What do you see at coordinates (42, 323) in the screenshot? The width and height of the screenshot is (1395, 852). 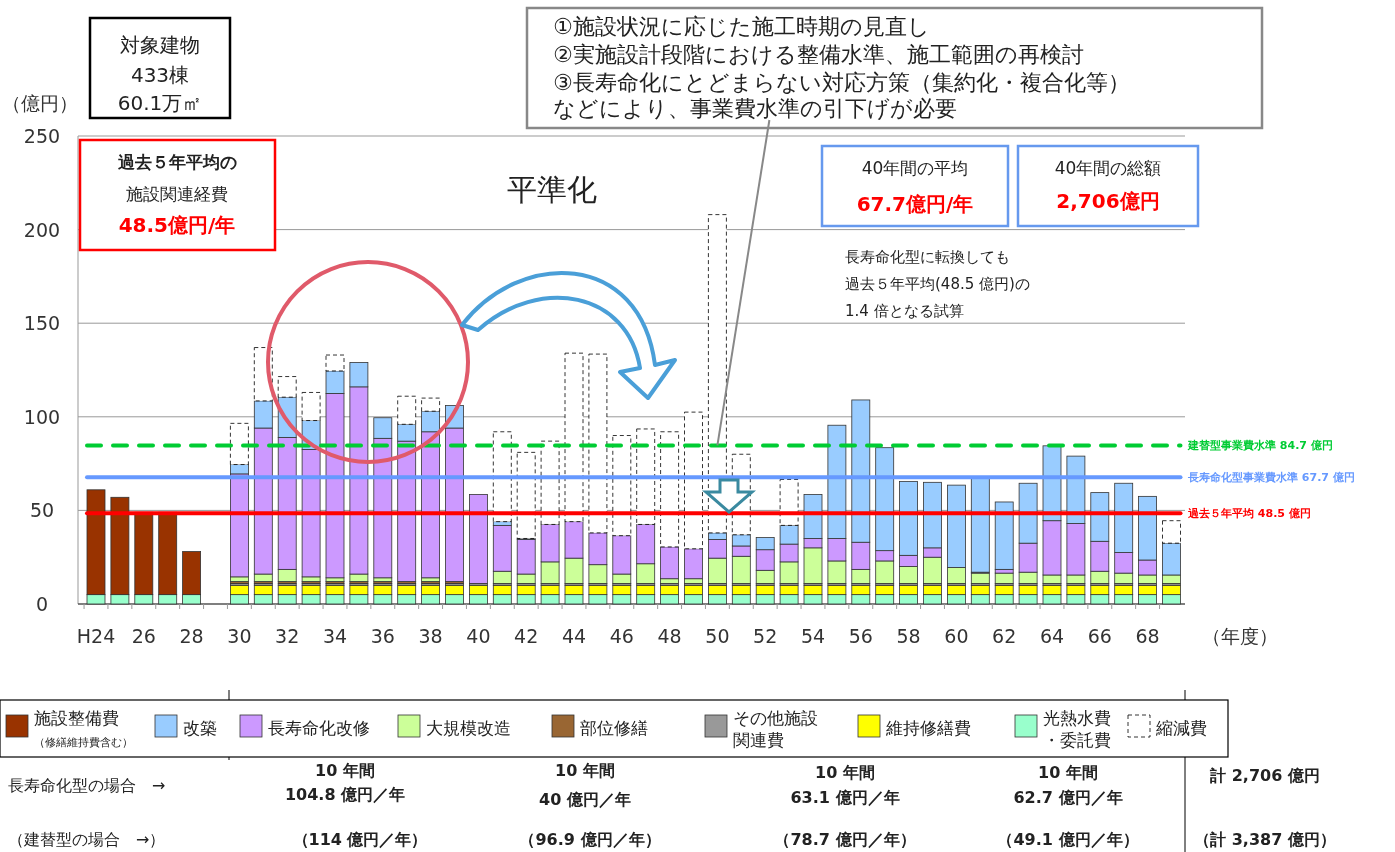 I see `y-tick-label: 150` at bounding box center [42, 323].